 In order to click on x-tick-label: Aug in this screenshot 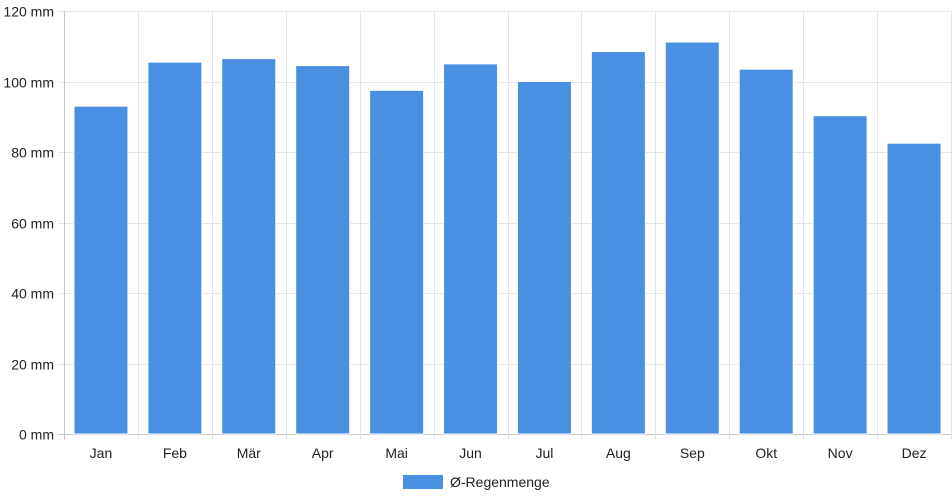, I will do `click(618, 453)`.